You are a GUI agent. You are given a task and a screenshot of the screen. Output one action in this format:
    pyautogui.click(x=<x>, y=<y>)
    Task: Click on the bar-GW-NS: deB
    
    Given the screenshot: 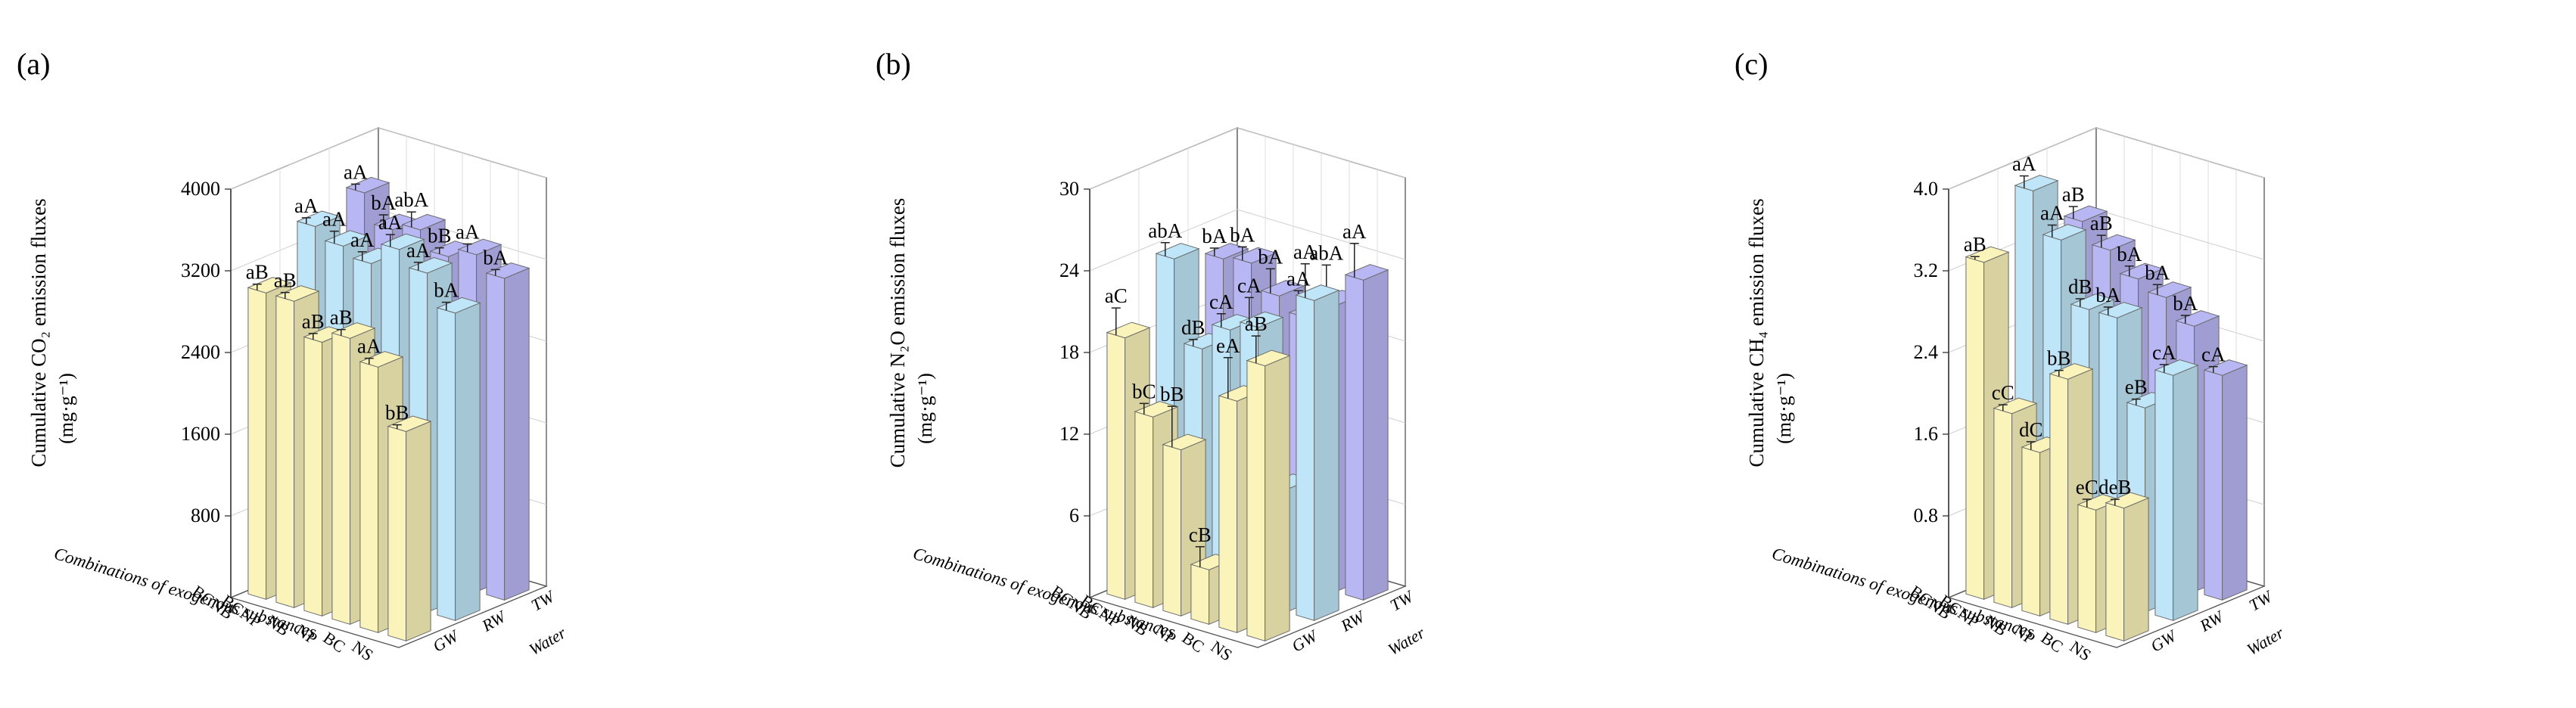 What is the action you would take?
    pyautogui.click(x=2124, y=559)
    